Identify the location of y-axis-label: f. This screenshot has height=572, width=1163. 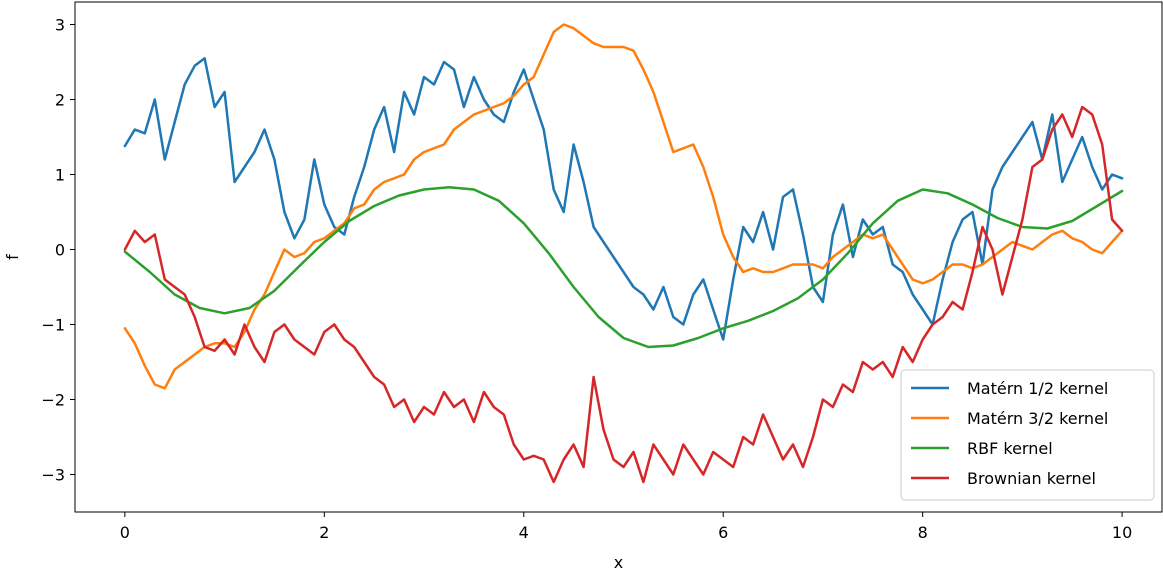
(12, 257).